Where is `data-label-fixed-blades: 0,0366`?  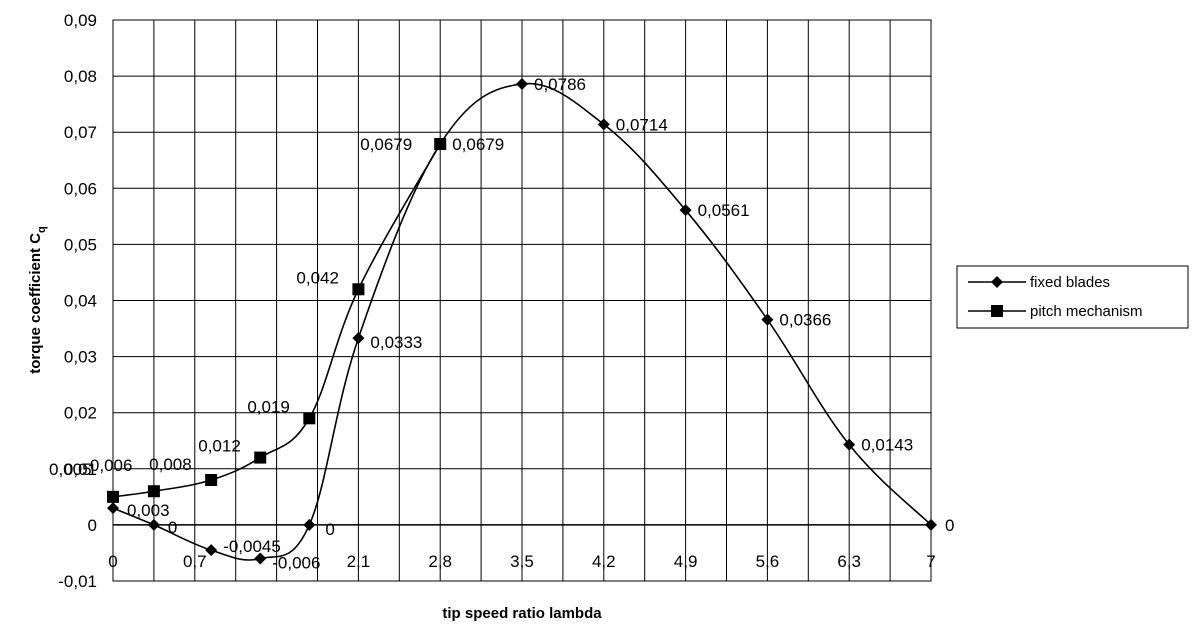 data-label-fixed-blades: 0,0366 is located at coordinates (805, 320).